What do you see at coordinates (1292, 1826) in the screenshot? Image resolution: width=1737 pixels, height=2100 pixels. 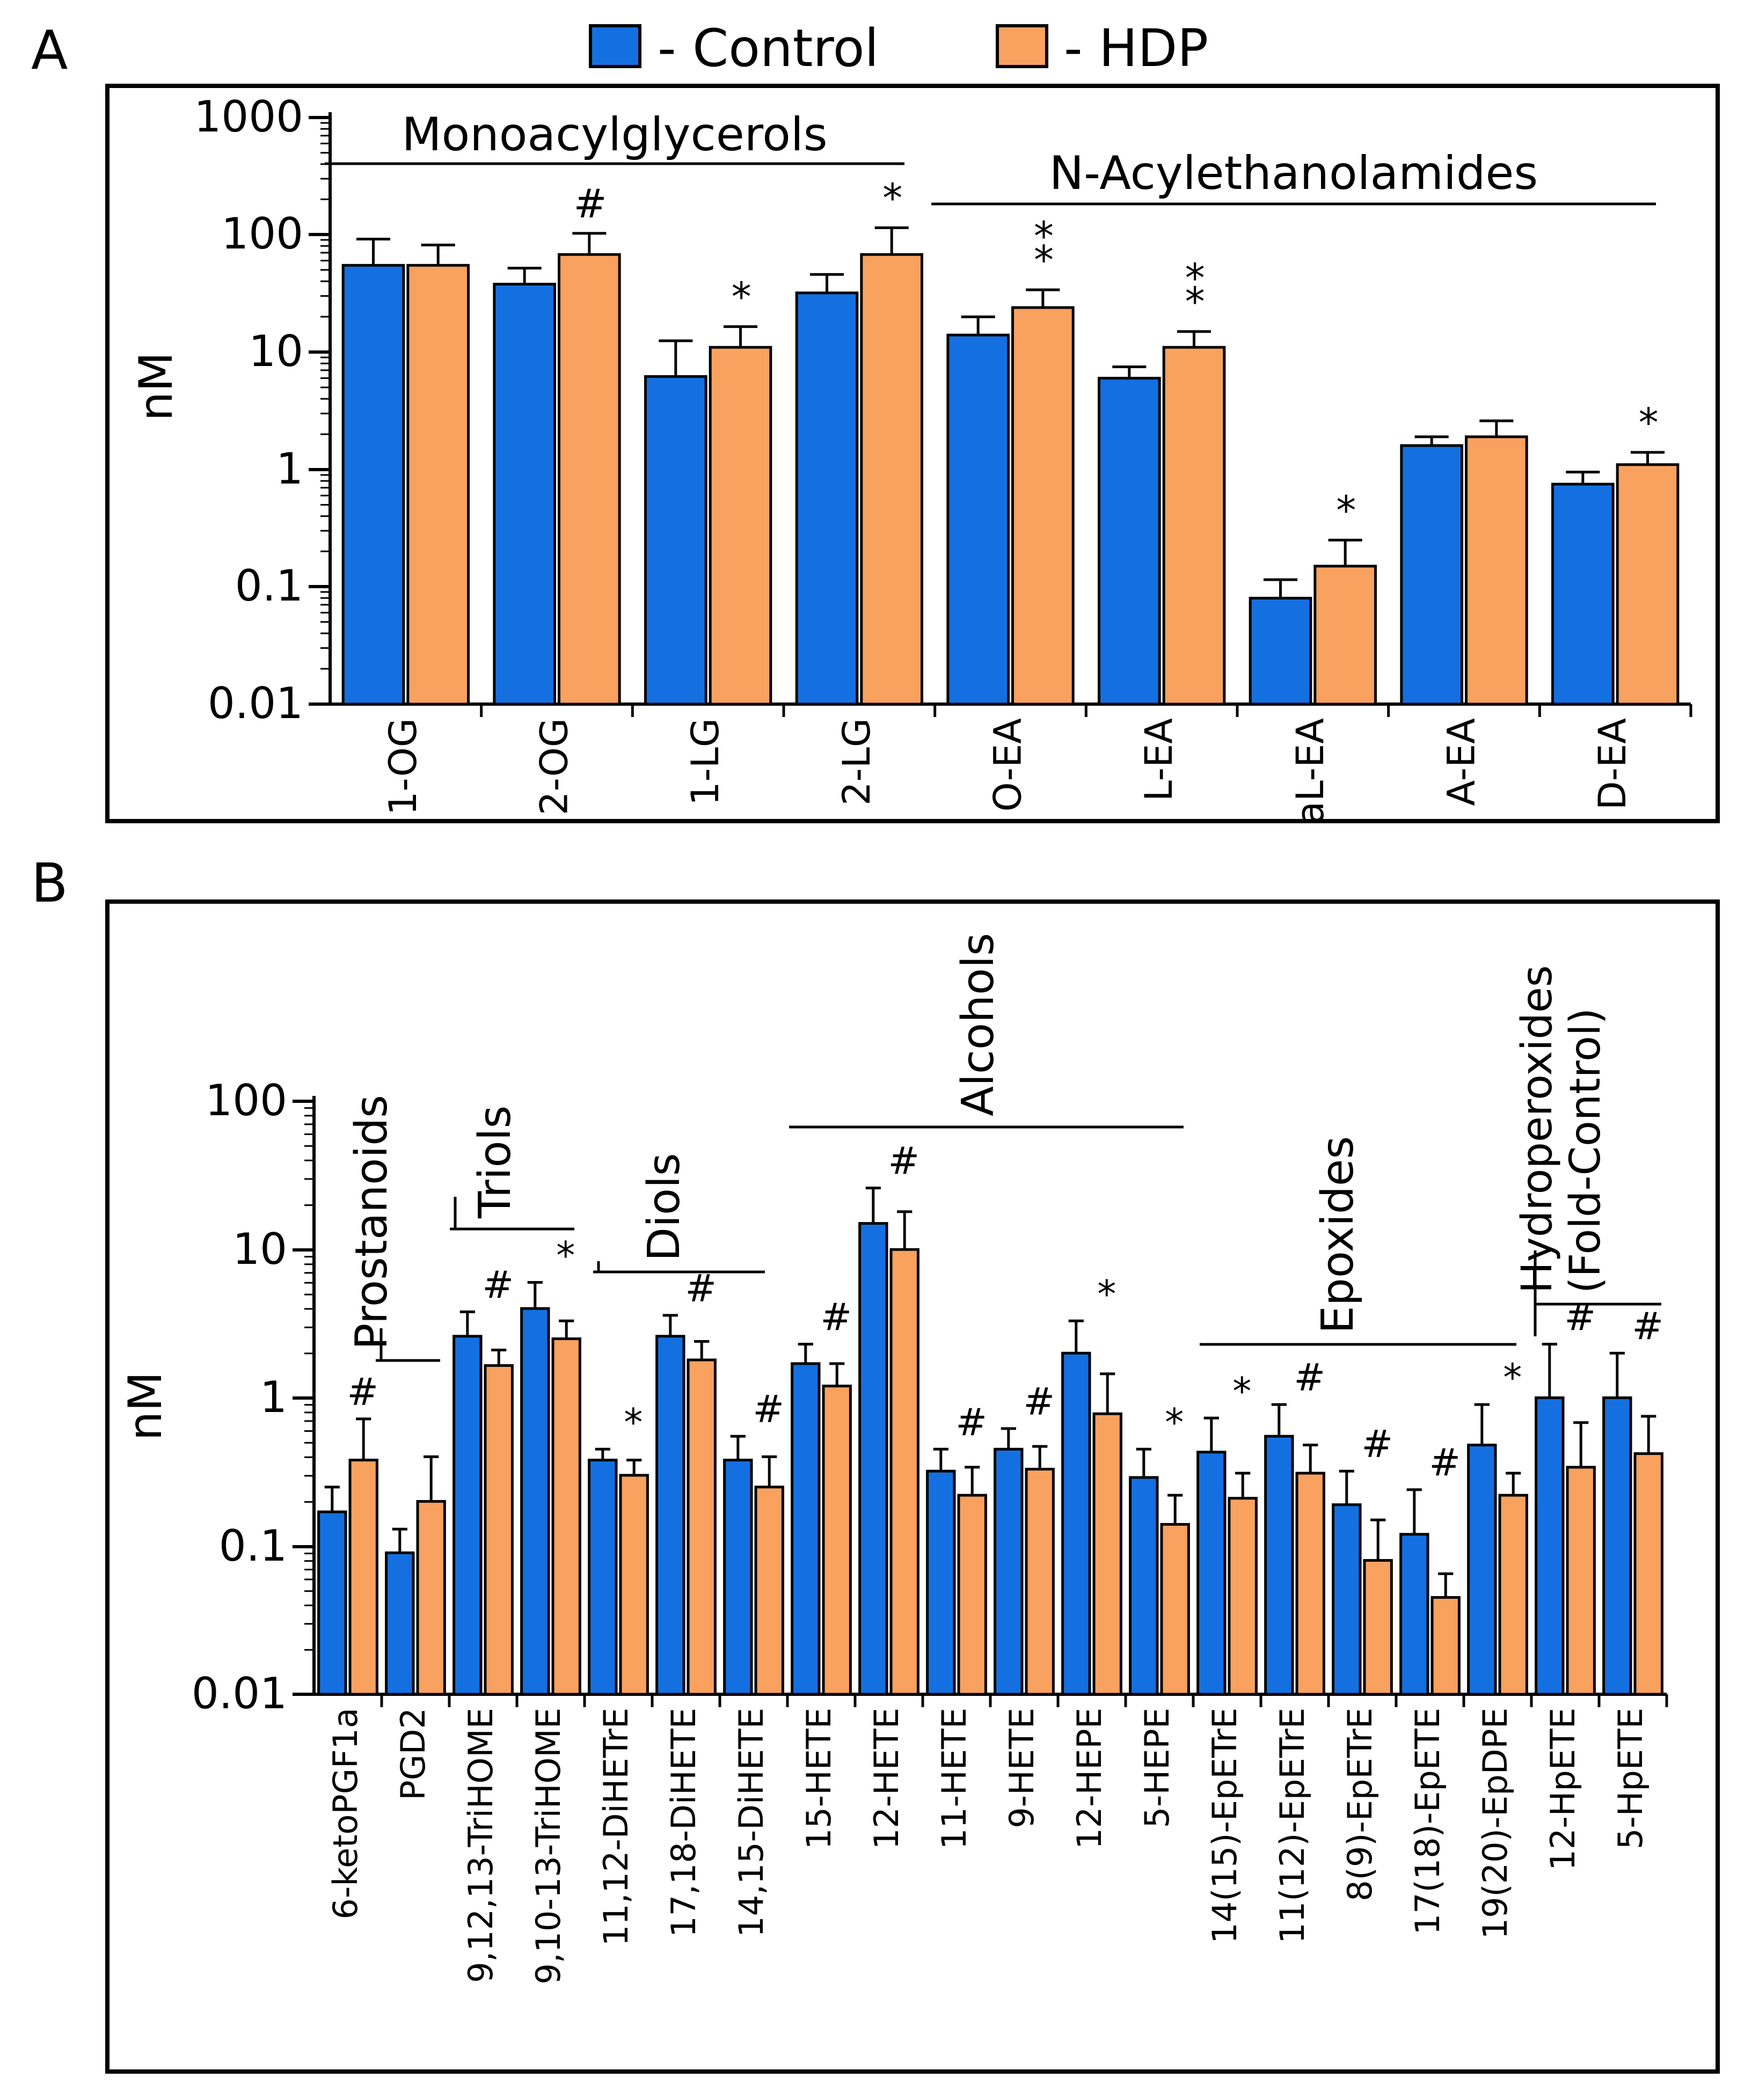 I see `category-label: 11(12)-EpETrE` at bounding box center [1292, 1826].